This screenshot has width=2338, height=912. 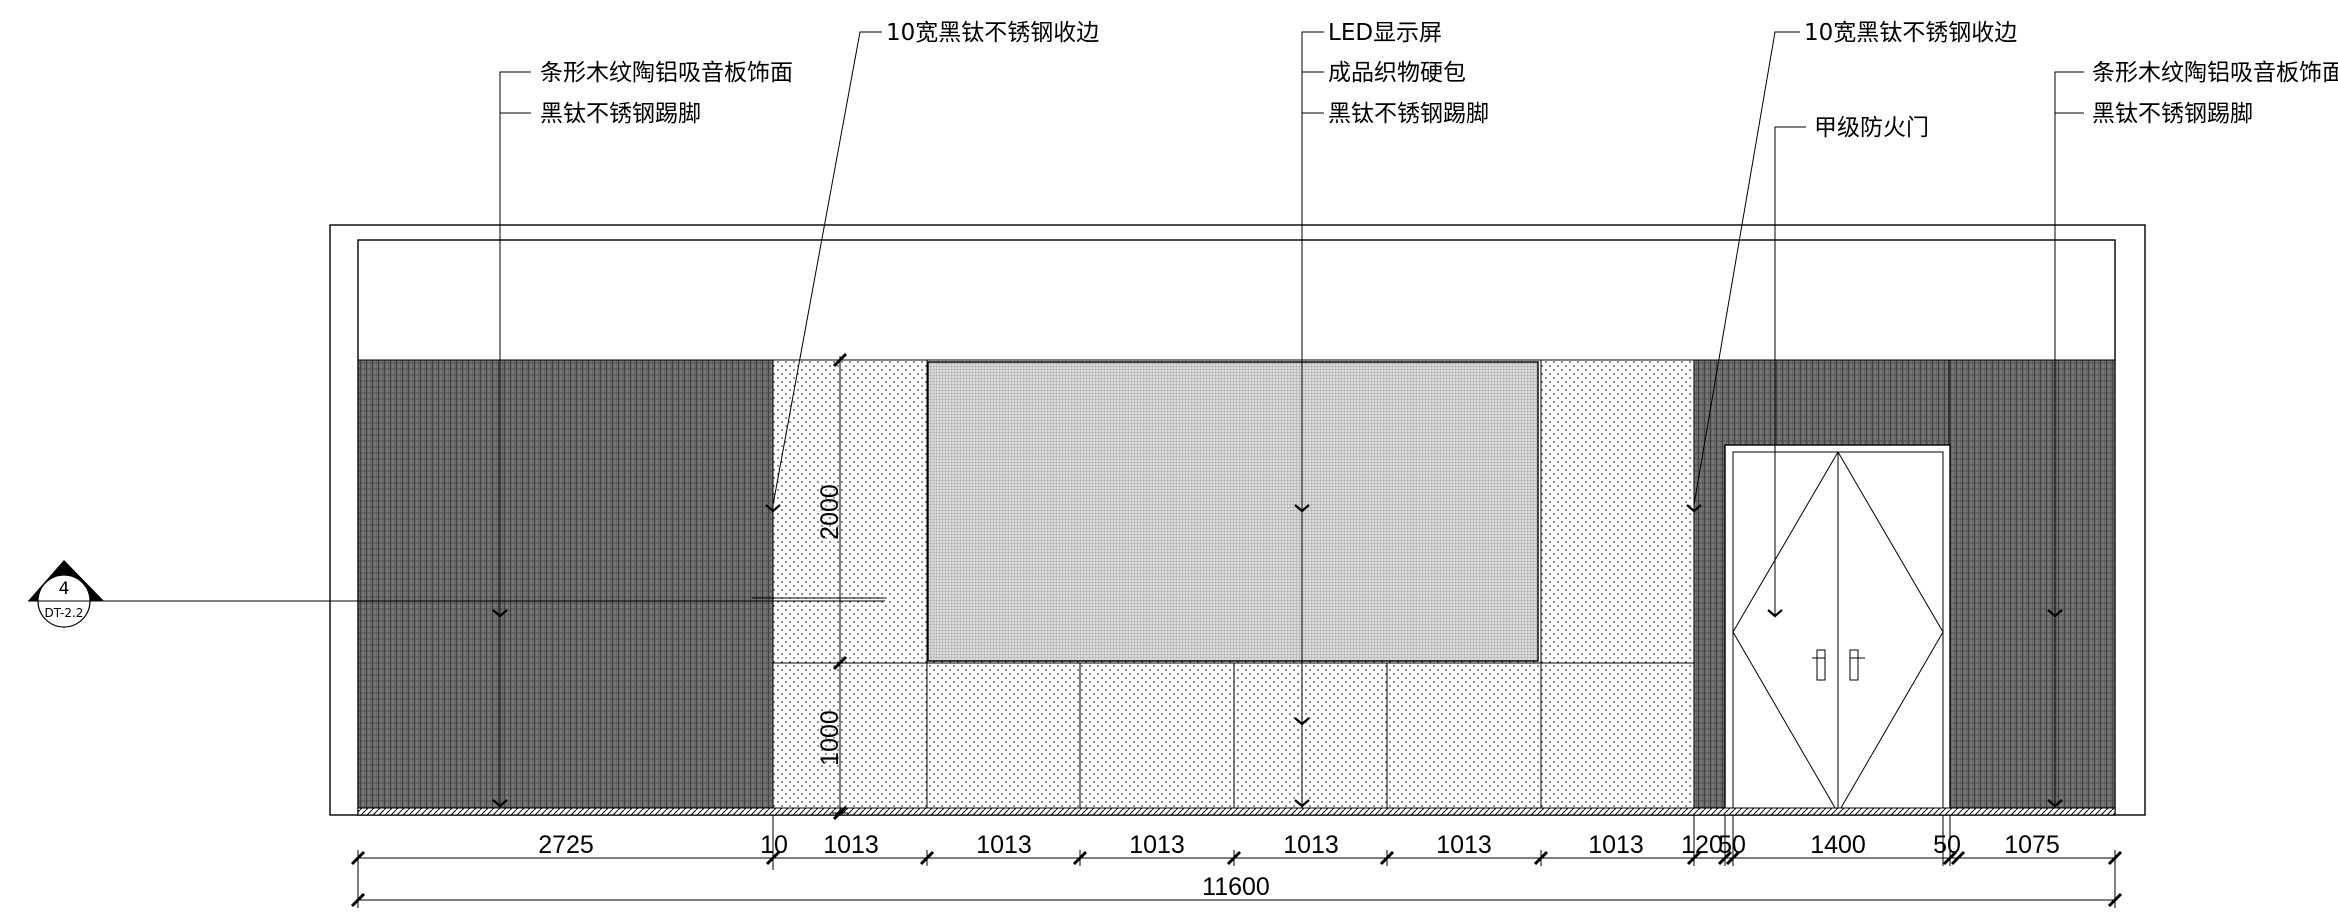 I want to click on callout-center-skirting: 黑钛不锈钢踢脚, so click(x=1408, y=114).